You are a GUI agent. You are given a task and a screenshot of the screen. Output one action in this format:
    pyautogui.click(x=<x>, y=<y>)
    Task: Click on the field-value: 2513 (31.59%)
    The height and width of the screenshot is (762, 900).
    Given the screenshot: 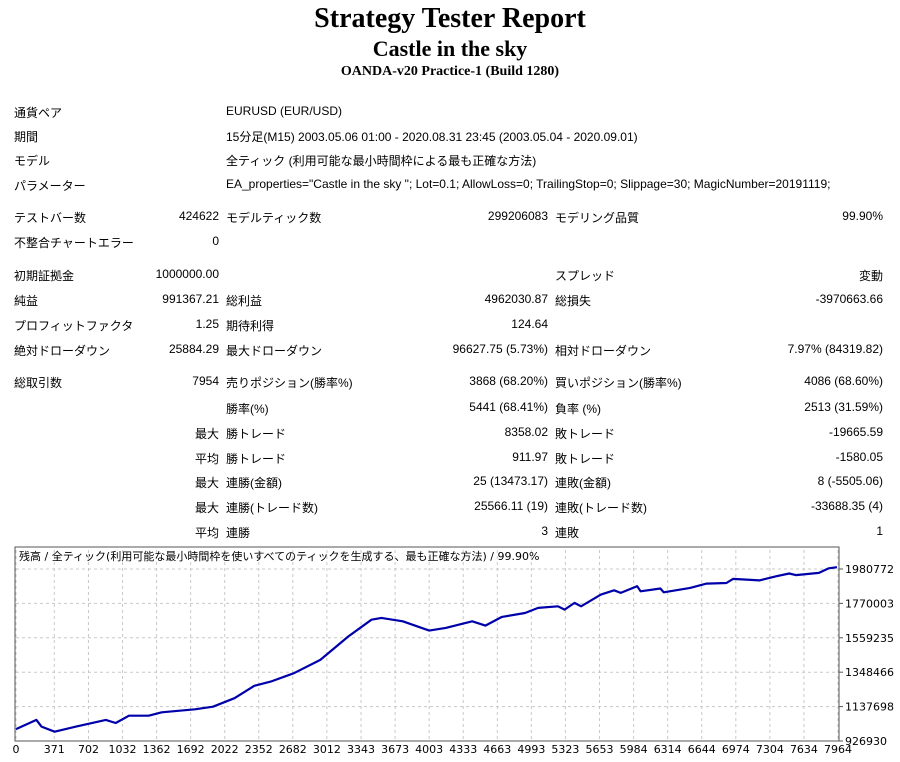 What is the action you would take?
    pyautogui.click(x=843, y=407)
    